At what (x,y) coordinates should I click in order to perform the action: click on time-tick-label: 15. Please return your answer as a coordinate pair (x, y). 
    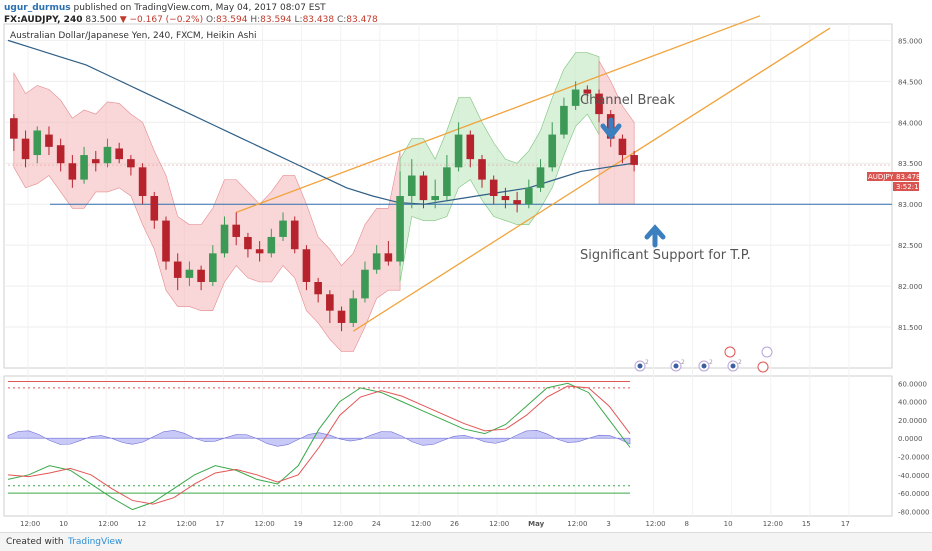
    Looking at the image, I should click on (806, 524).